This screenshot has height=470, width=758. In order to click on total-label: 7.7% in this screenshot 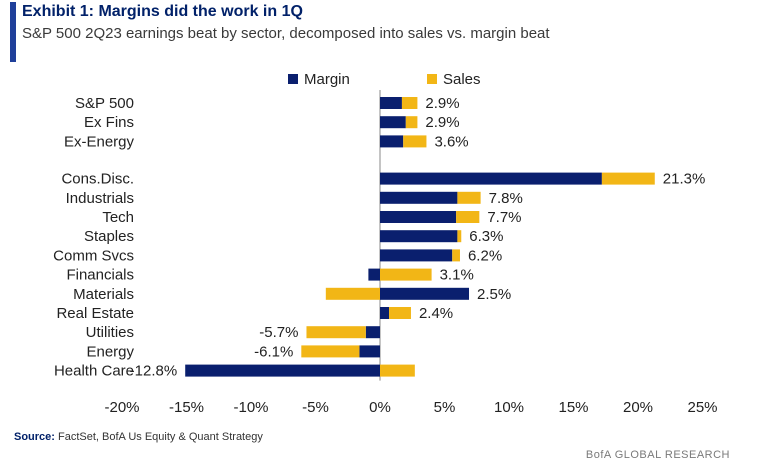, I will do `click(504, 217)`.